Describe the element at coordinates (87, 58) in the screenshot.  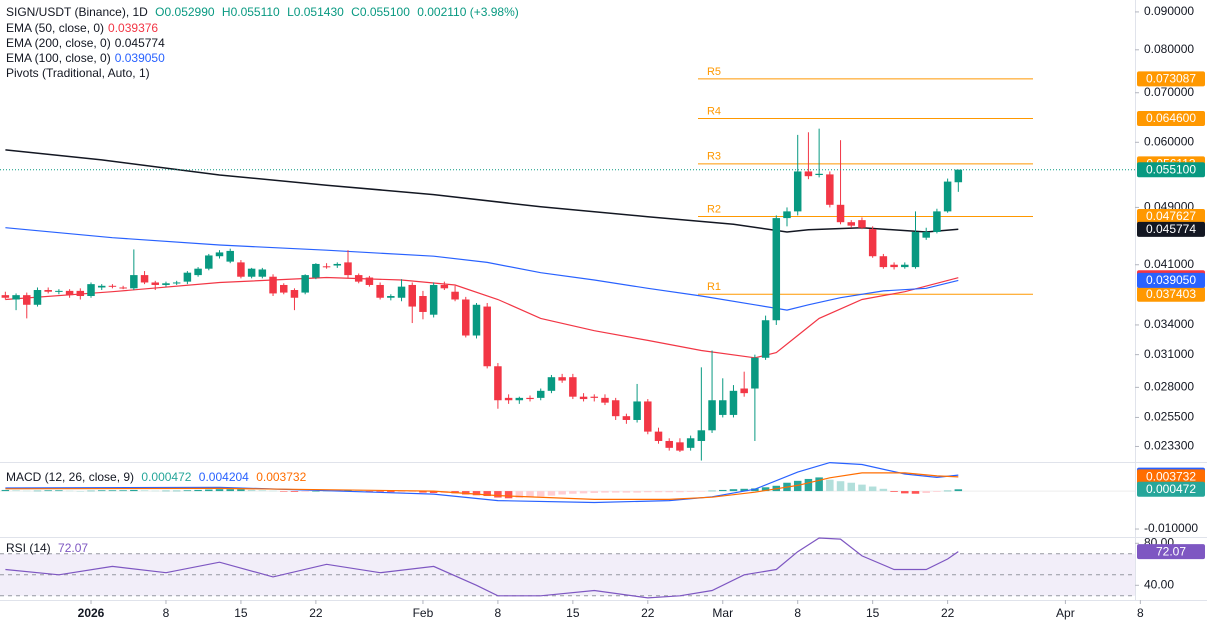
I see `ema-legend: EMA (100, close, 0) 0.039050` at that location.